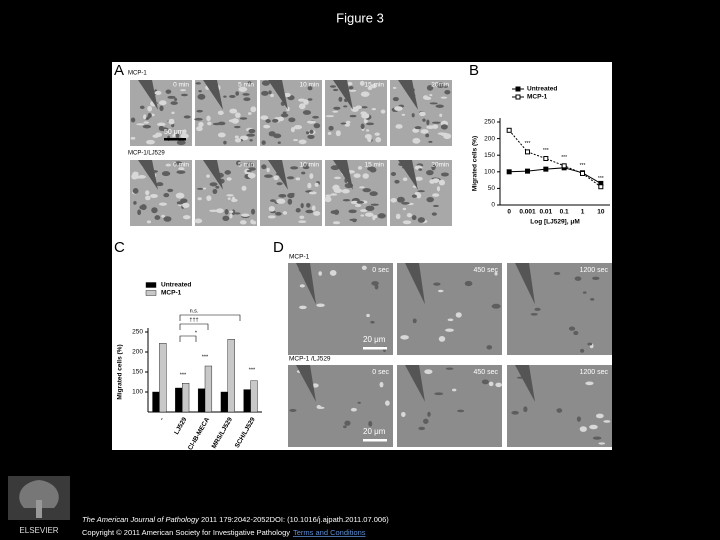 The width and height of the screenshot is (720, 540). What do you see at coordinates (161, 418) in the screenshot?
I see `x-tick-label: -` at bounding box center [161, 418].